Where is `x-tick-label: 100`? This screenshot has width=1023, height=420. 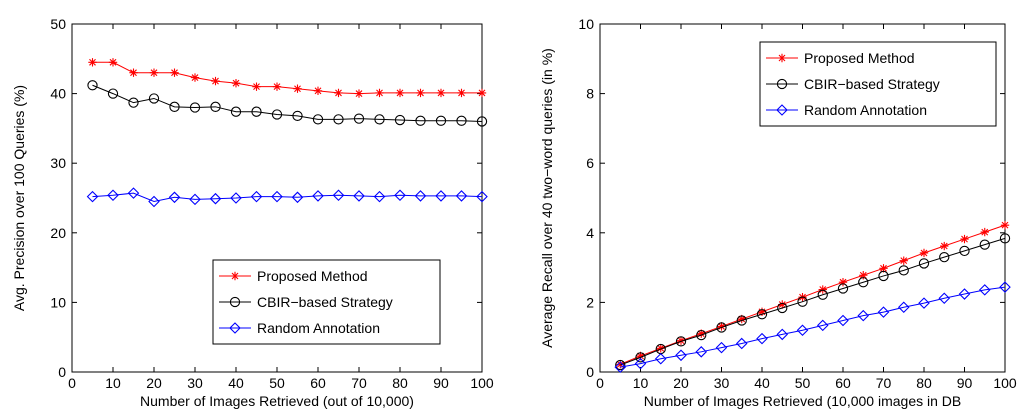 x-tick-label: 100 is located at coordinates (482, 383).